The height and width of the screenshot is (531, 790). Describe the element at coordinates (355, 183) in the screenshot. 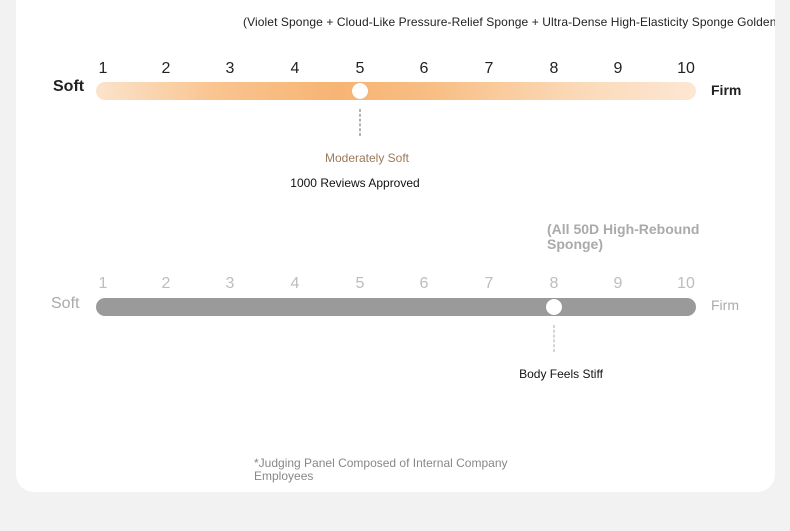

I see `reviews-label: 1000 Reviews Approved` at that location.